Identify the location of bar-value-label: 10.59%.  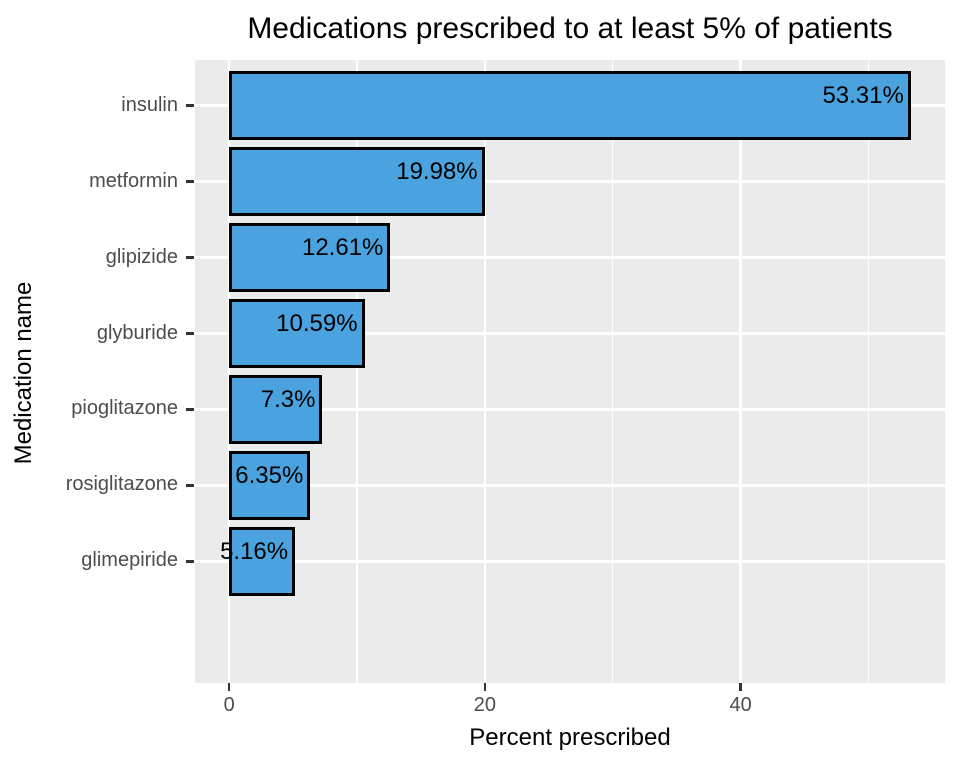
(317, 324).